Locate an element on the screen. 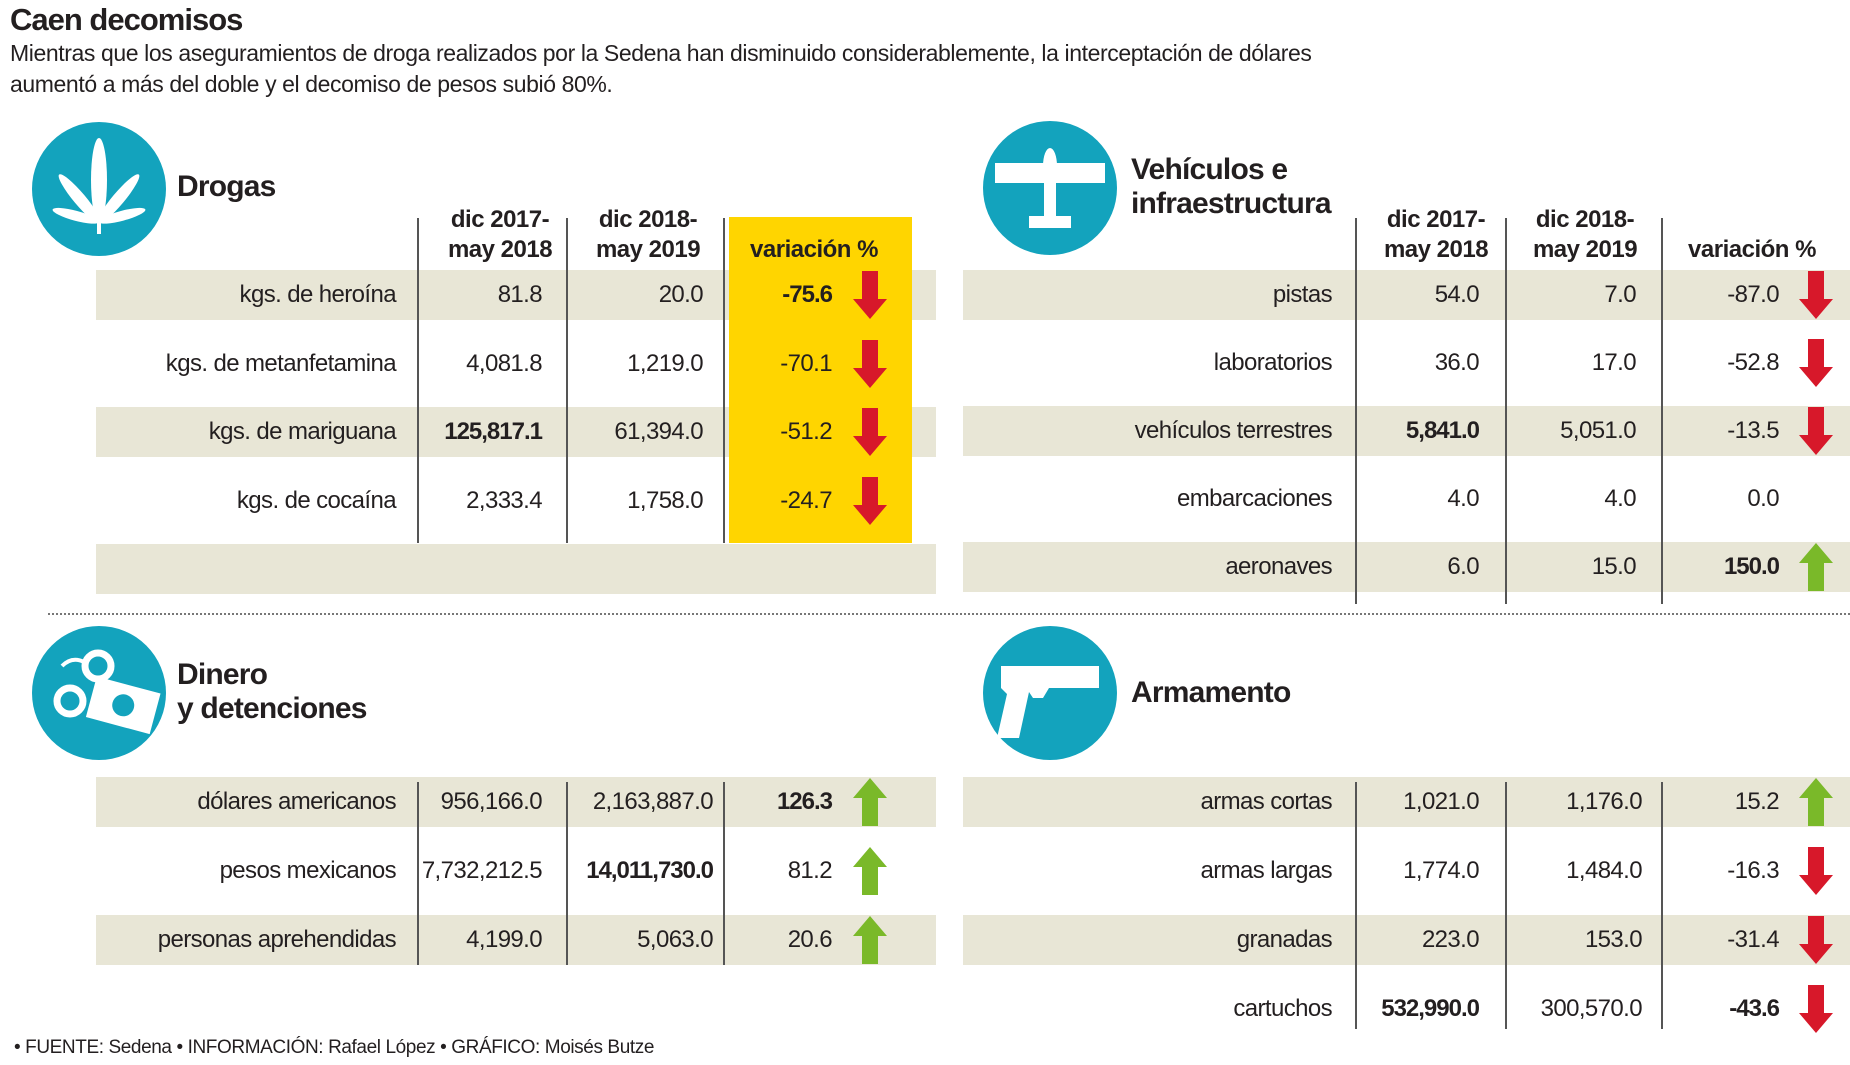 The width and height of the screenshot is (1850, 1065). value-2017: 223.0 is located at coordinates (1450, 939).